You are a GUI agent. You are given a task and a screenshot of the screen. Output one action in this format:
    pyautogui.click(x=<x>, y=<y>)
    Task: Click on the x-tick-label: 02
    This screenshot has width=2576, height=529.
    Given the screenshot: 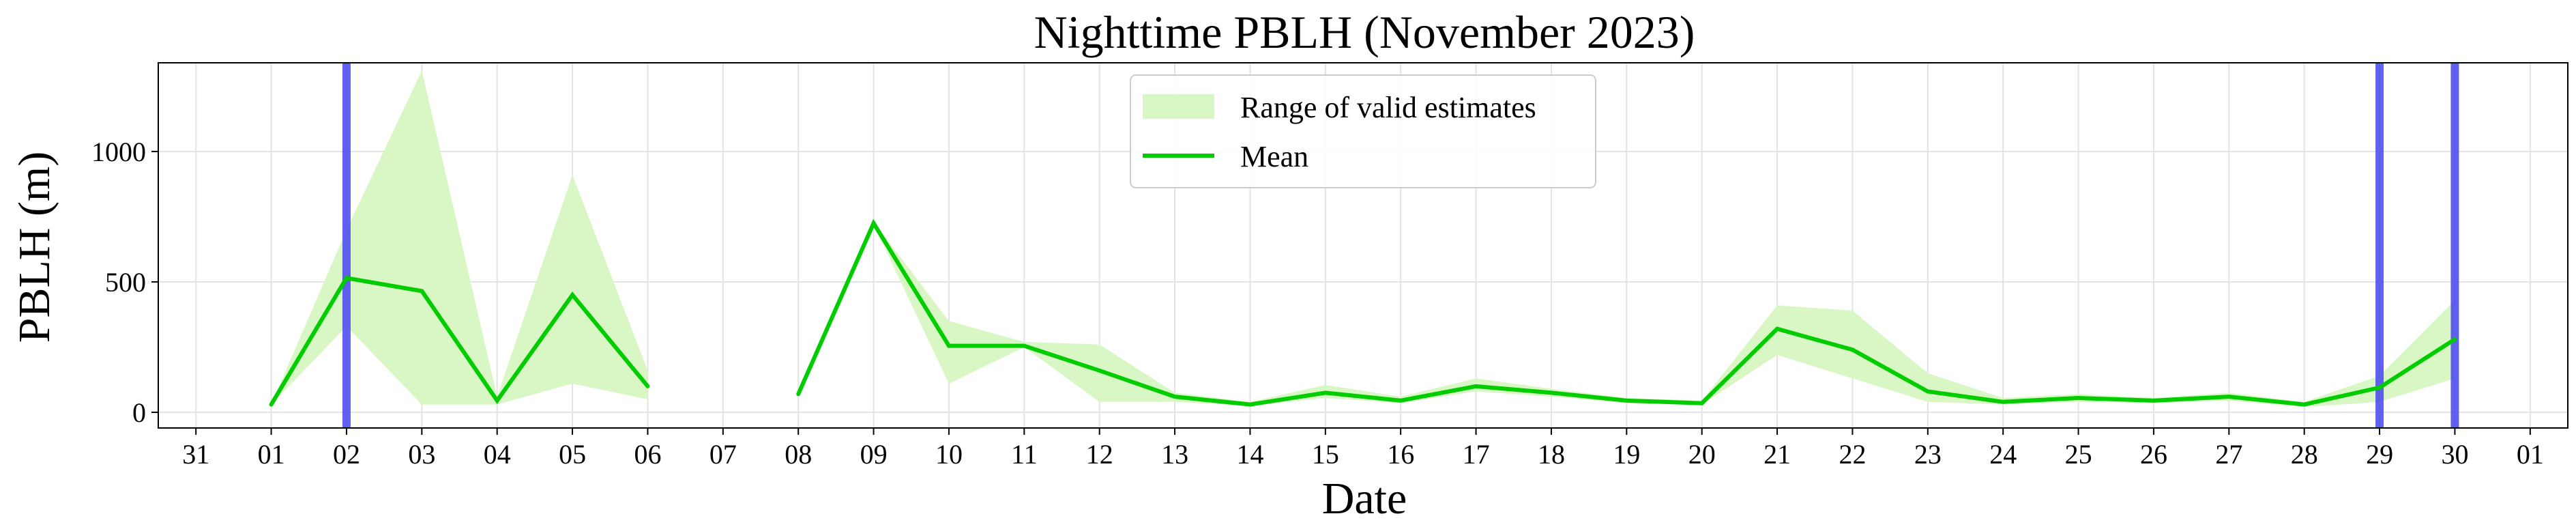 What is the action you would take?
    pyautogui.click(x=346, y=454)
    